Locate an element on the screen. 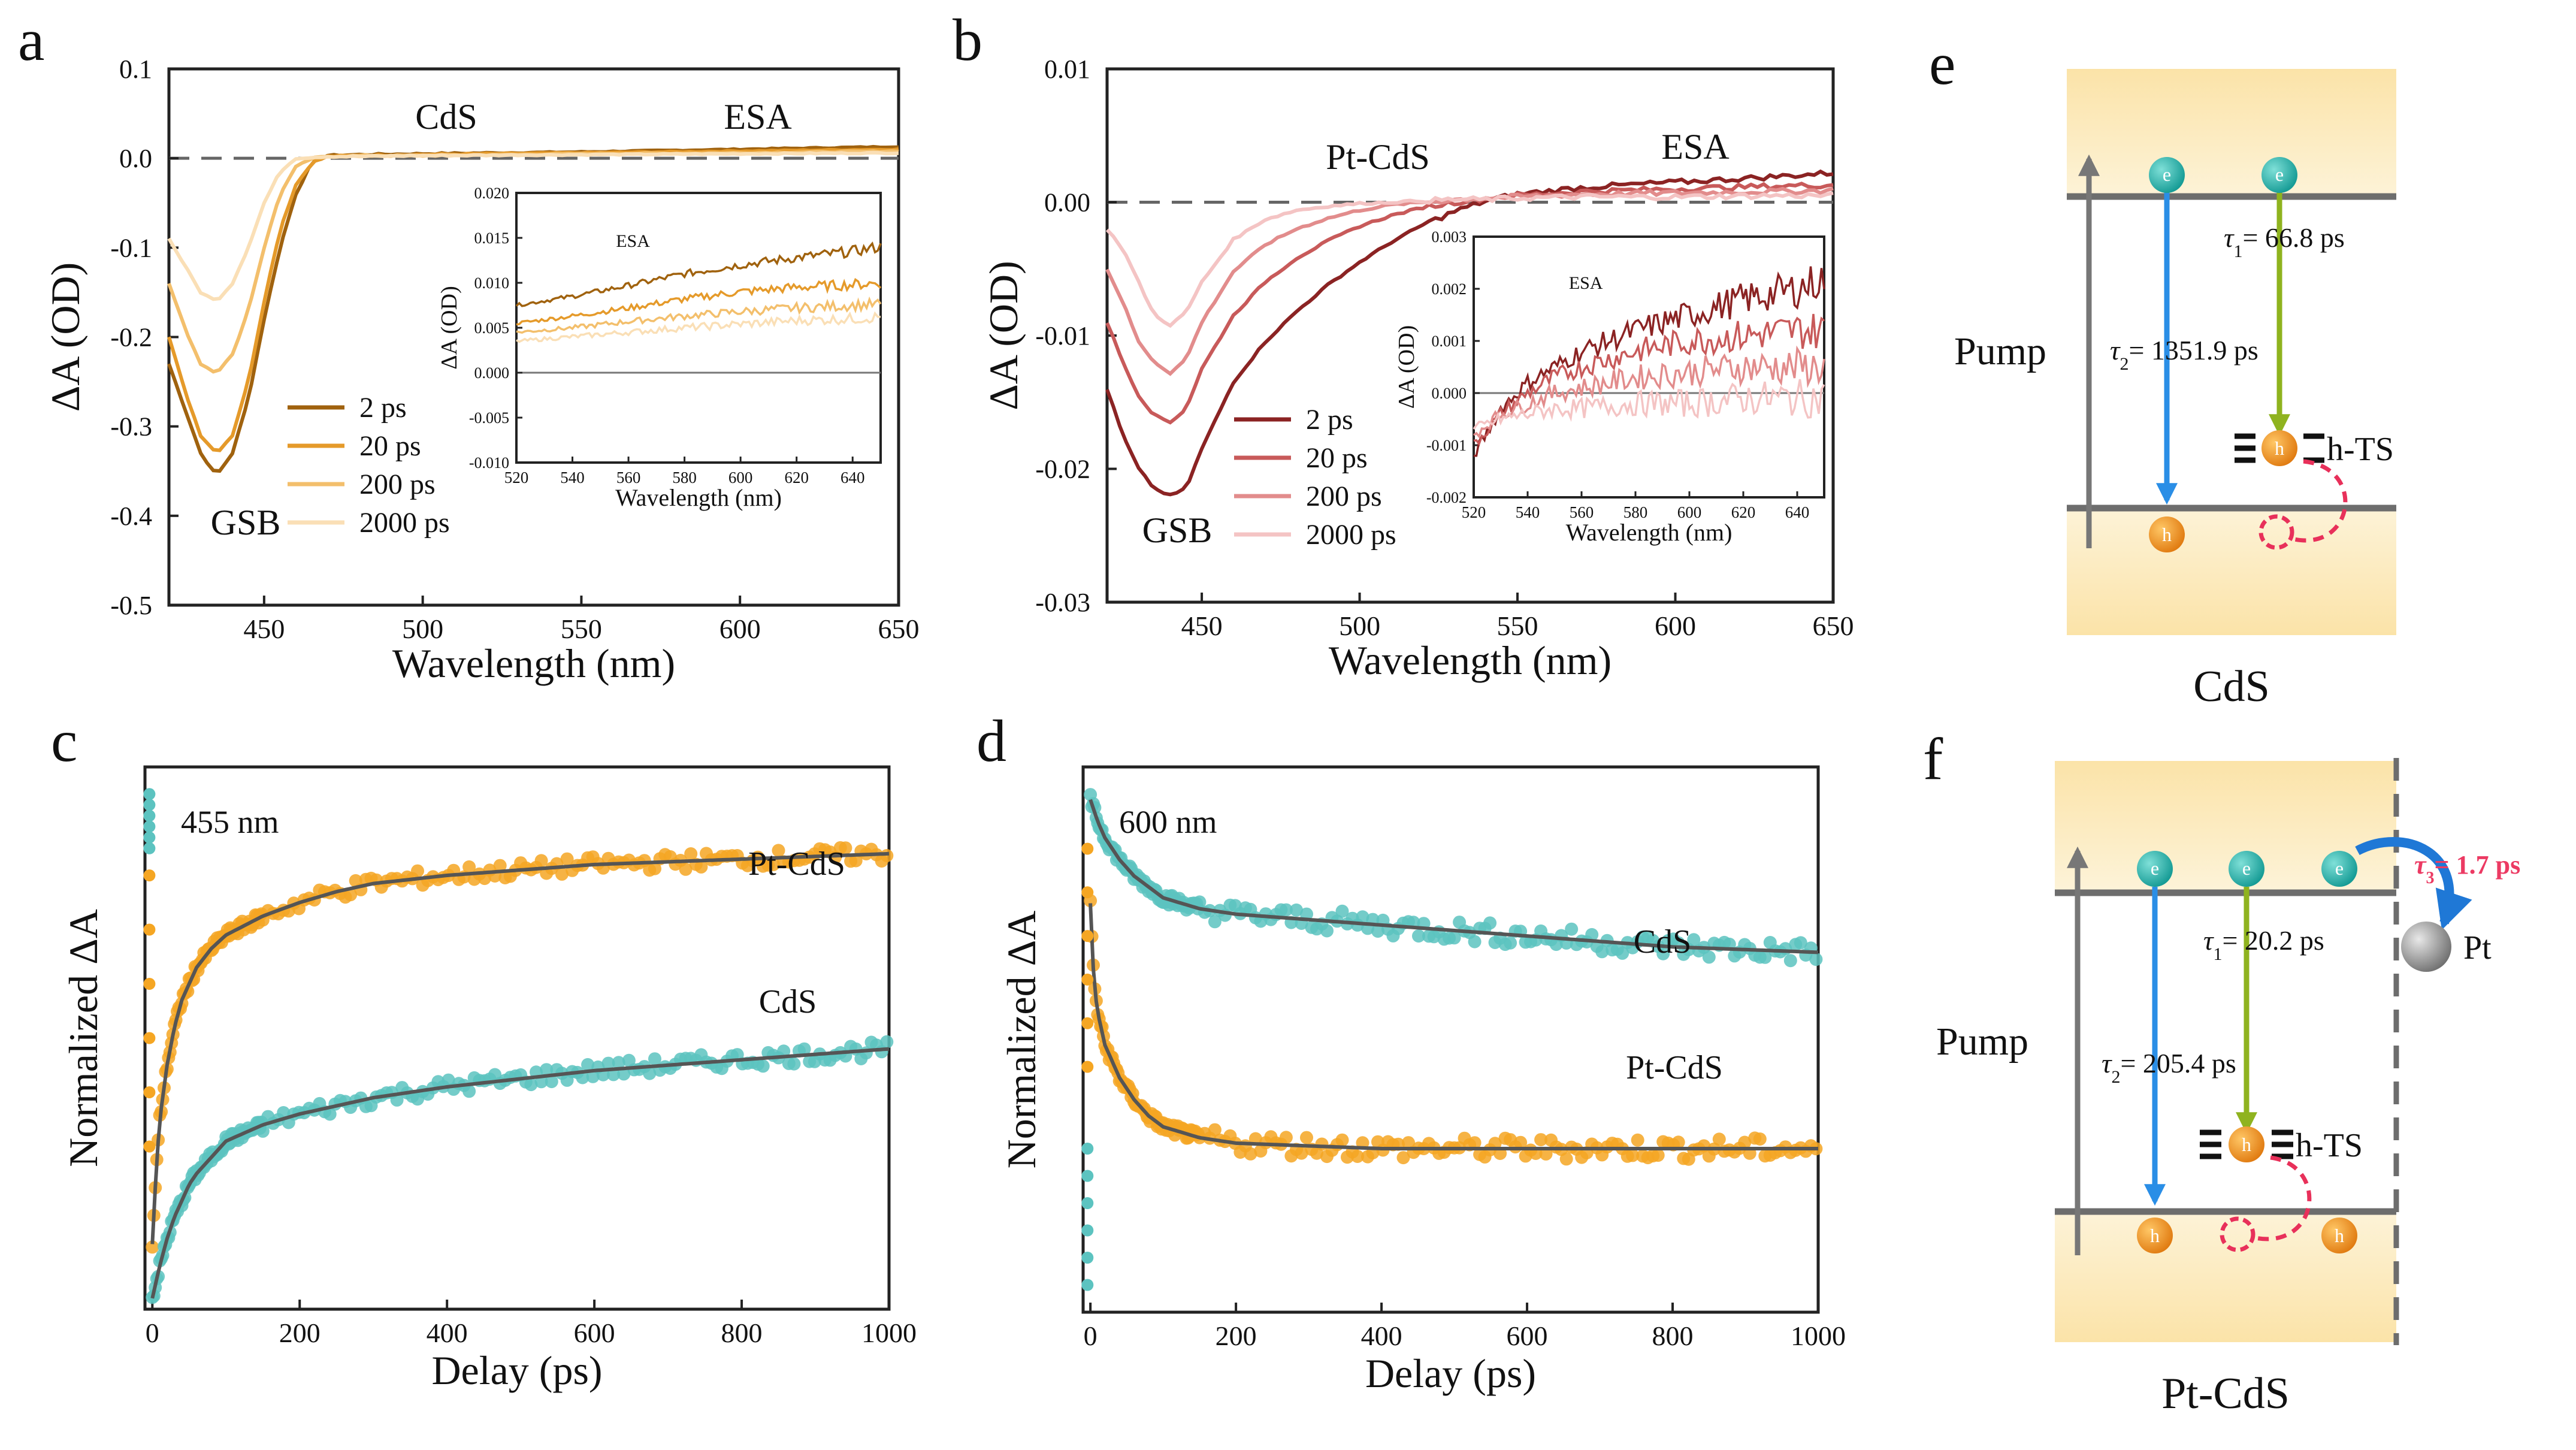 This screenshot has height=1450, width=2576. tau1-label: τ1= 66.8 ps is located at coordinates (2284, 241).